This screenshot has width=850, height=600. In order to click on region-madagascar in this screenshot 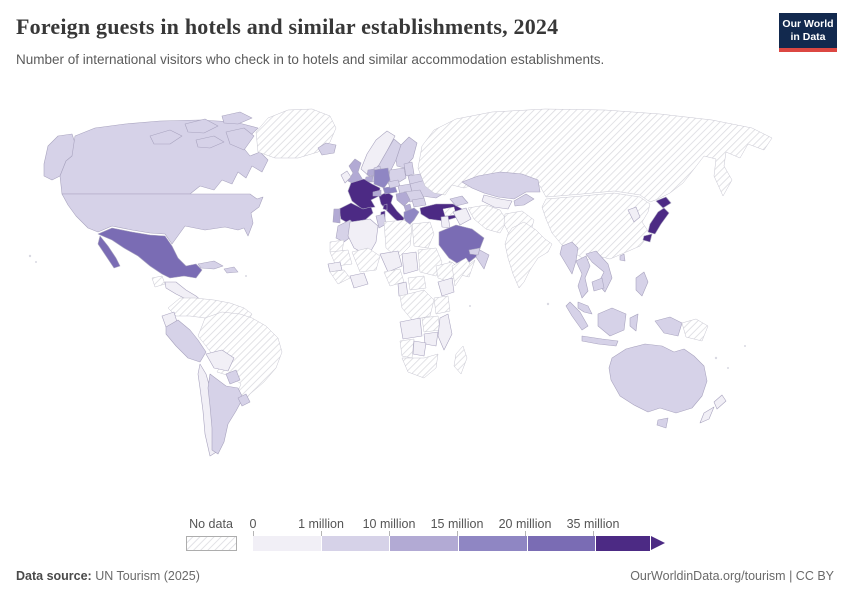, I will do `click(460, 360)`.